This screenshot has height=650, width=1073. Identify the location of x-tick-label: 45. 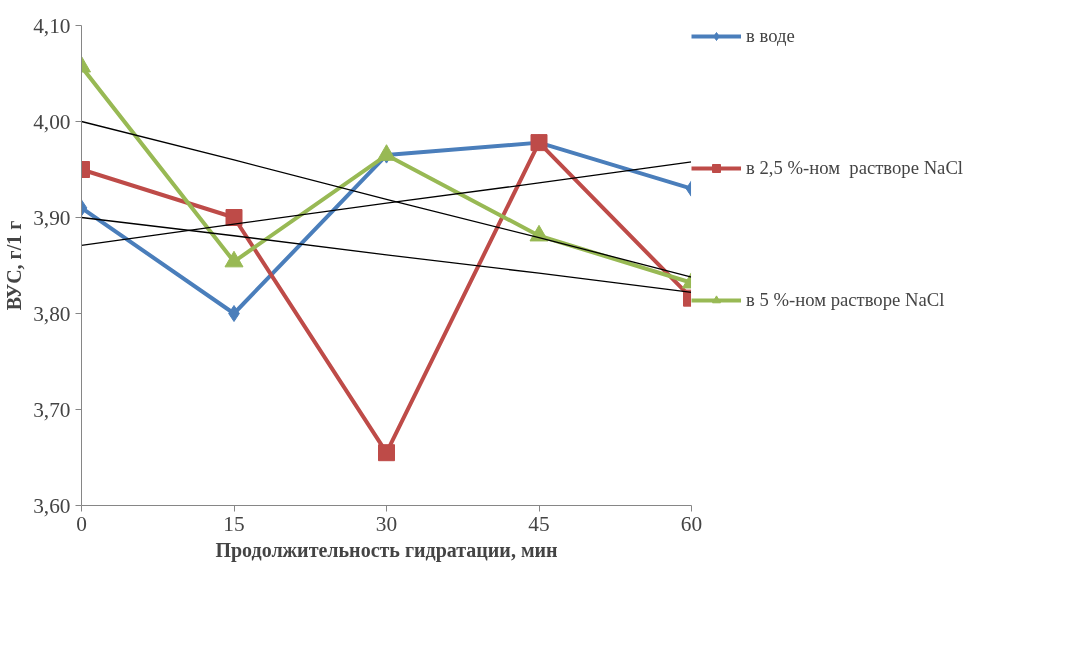
(539, 523).